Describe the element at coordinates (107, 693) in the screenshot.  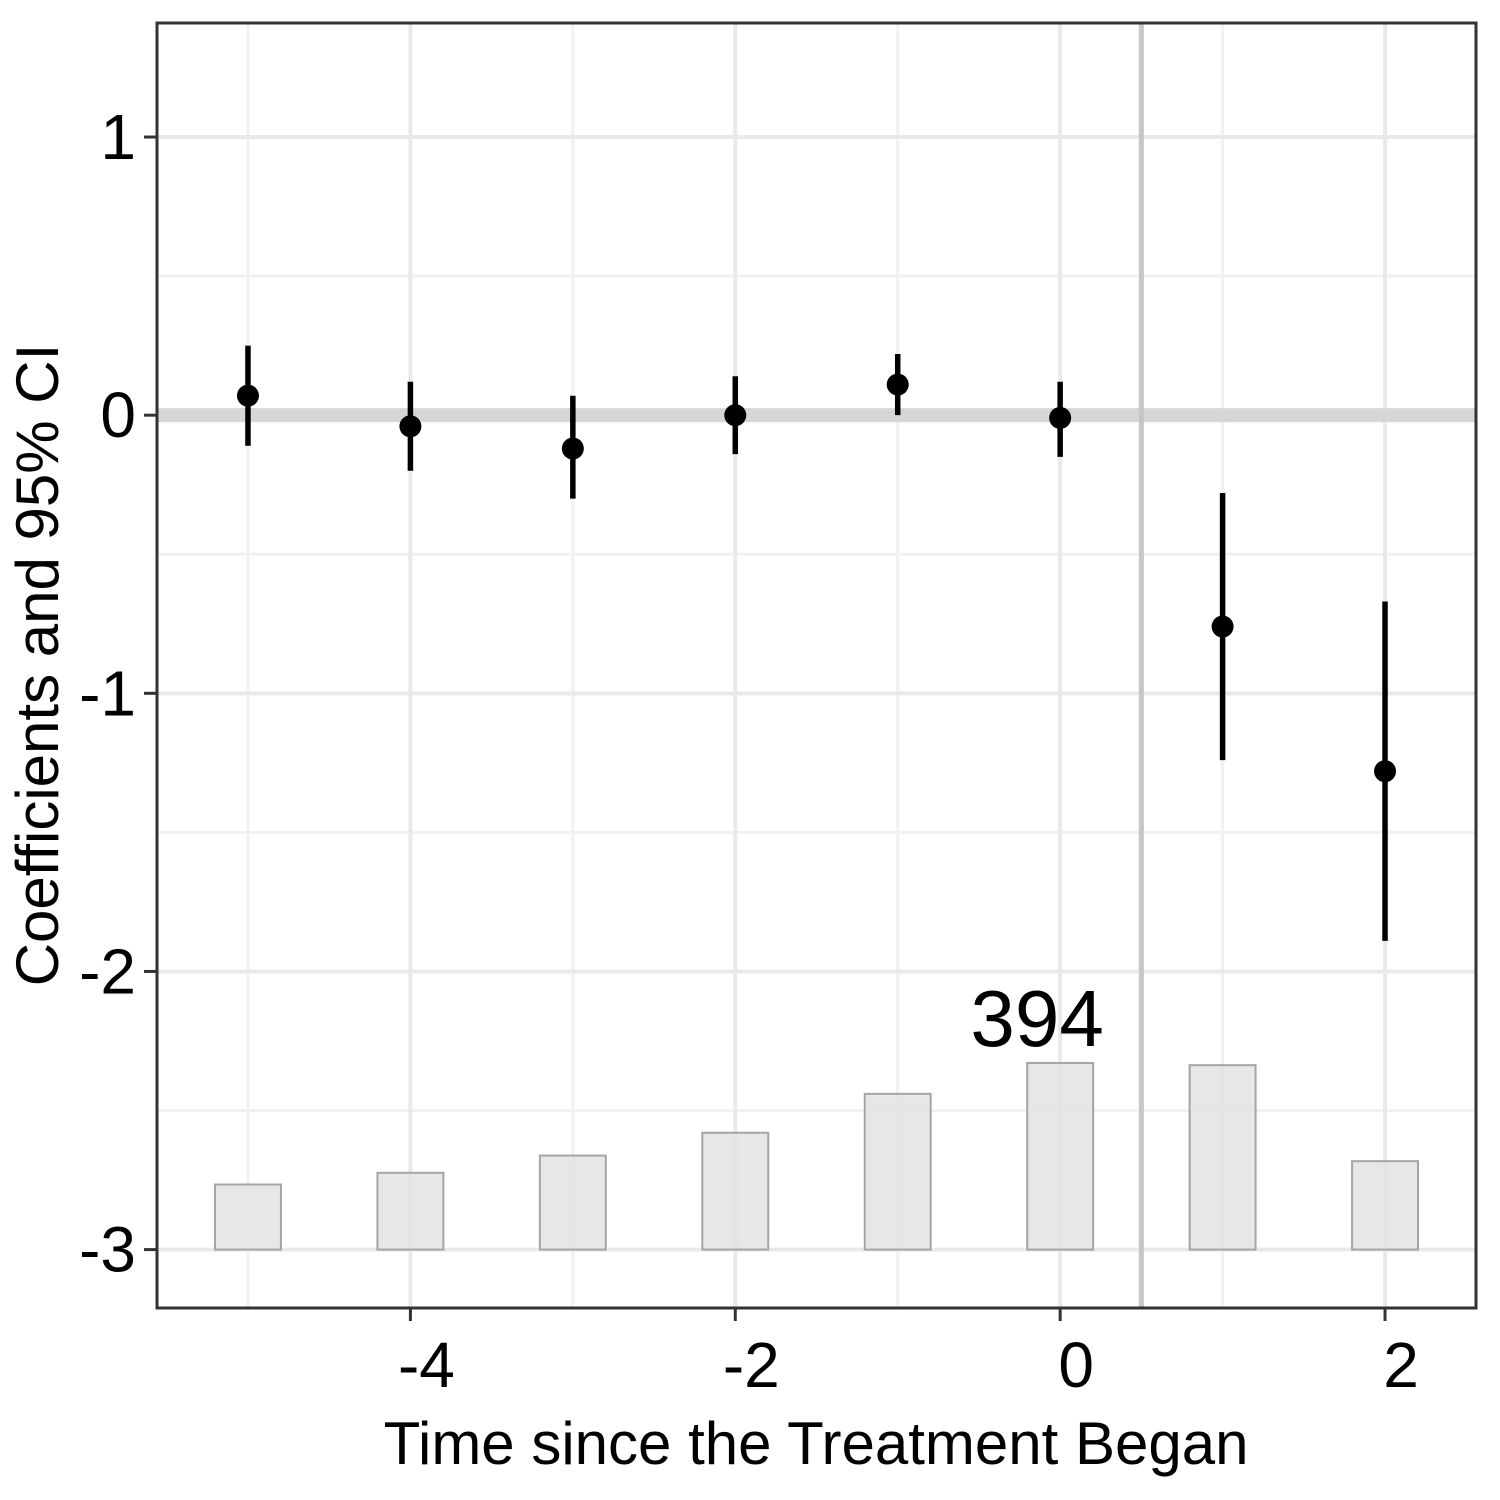
I see `y-tick-label: -1` at that location.